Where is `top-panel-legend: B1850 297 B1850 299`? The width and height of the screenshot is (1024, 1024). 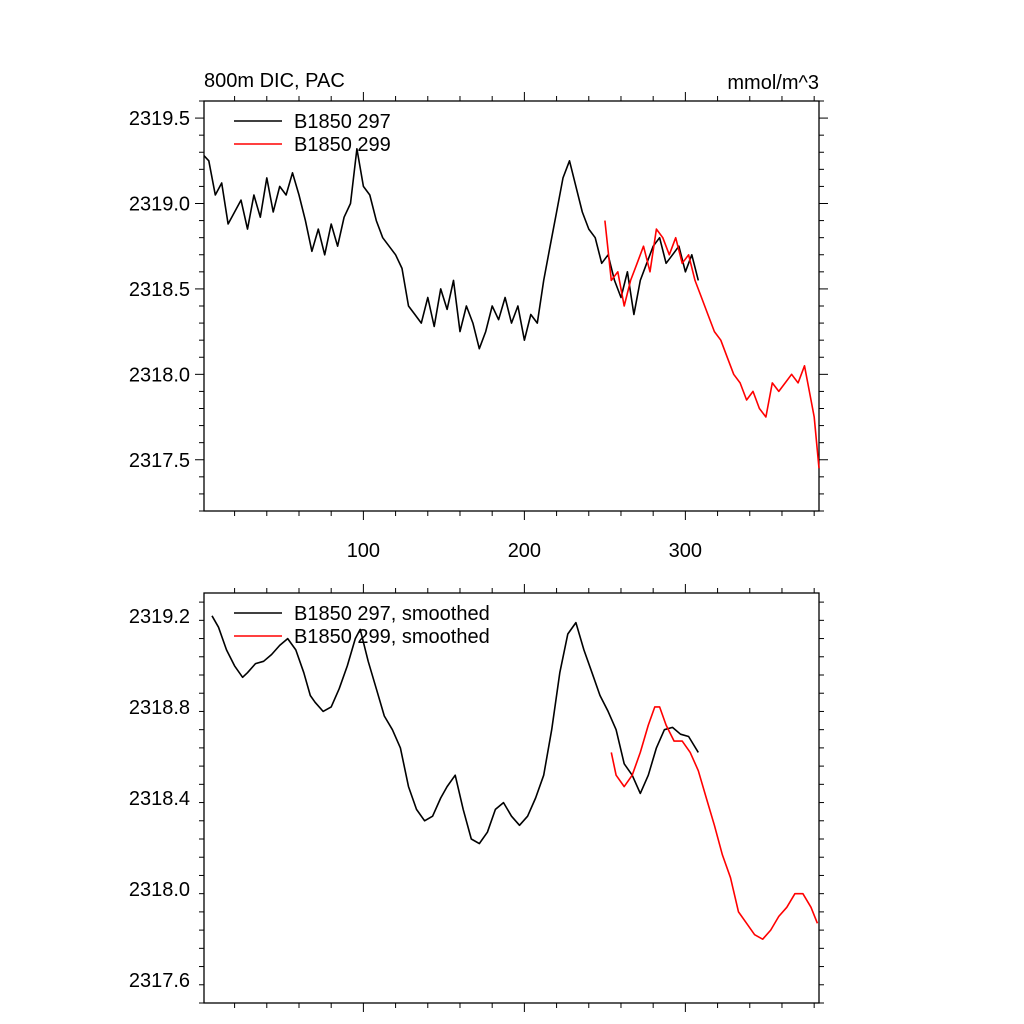 top-panel-legend: B1850 297 B1850 299 is located at coordinates (312, 133).